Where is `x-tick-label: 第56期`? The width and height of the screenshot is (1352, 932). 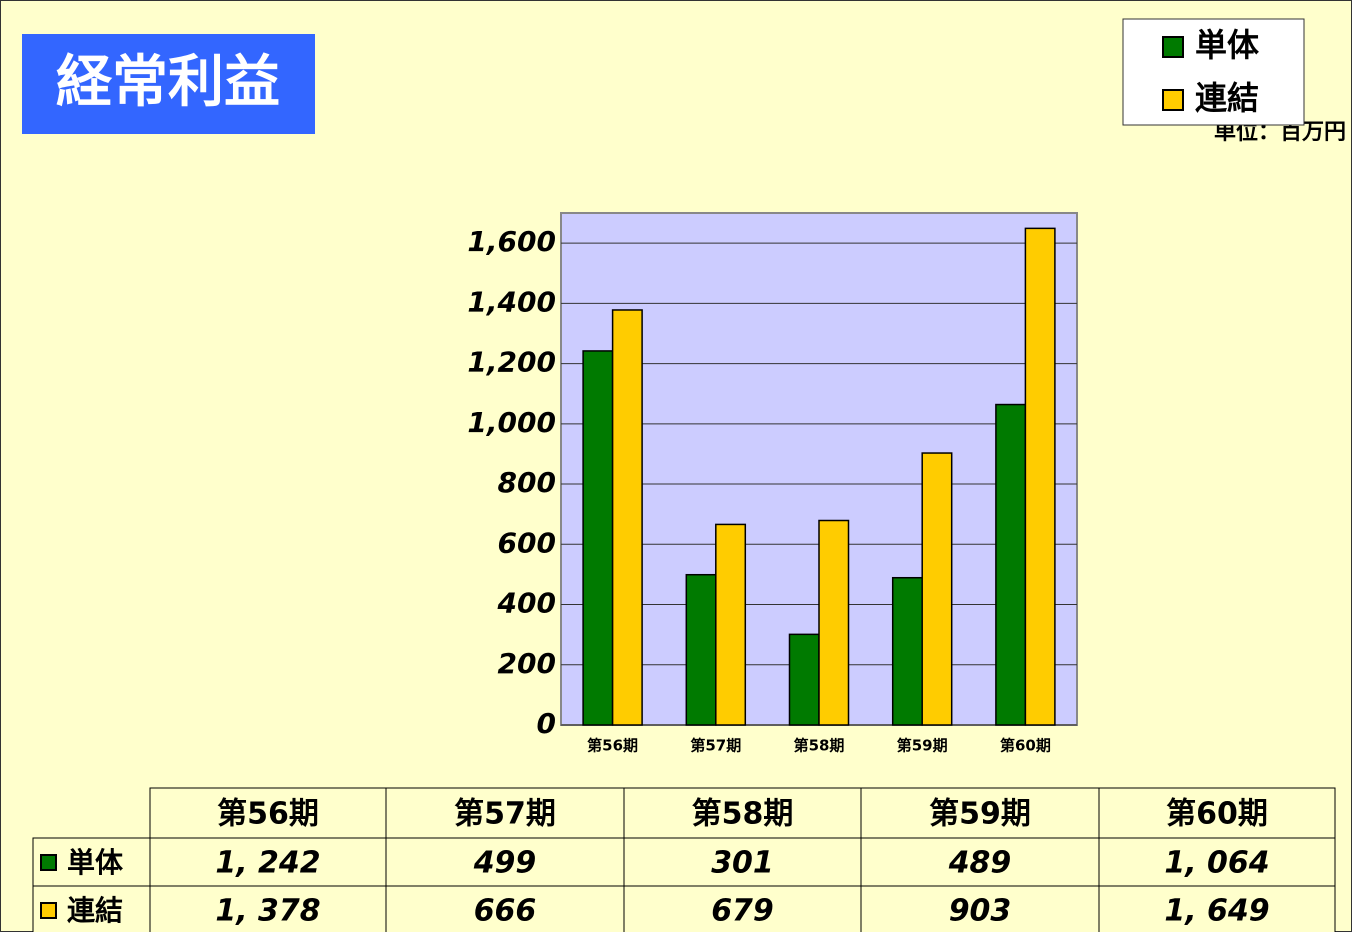 x-tick-label: 第56期 is located at coordinates (612, 746).